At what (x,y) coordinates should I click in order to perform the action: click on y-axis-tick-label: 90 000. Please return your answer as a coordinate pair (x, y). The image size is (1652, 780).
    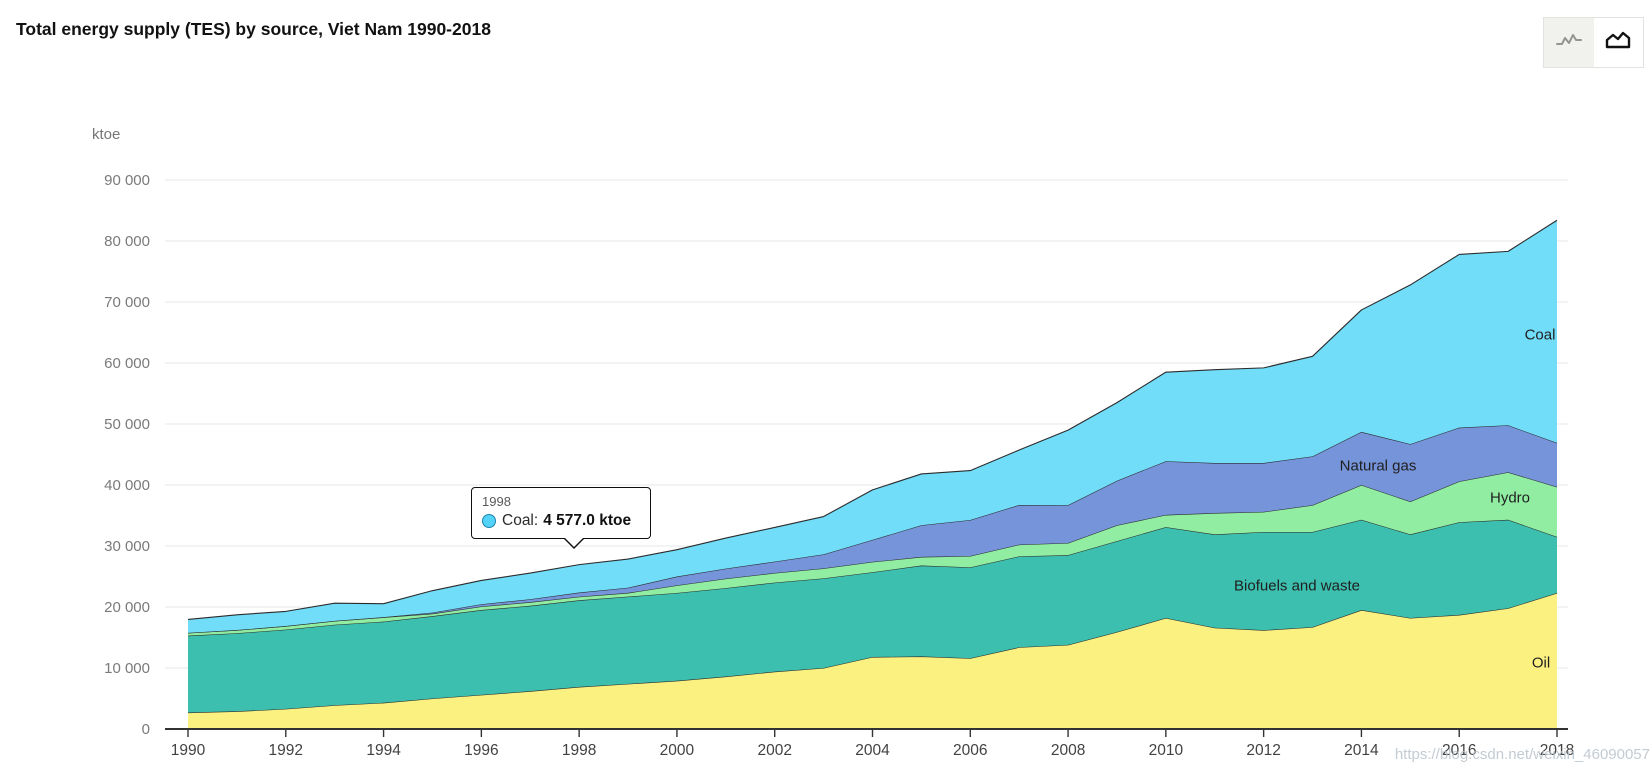
    Looking at the image, I should click on (127, 180).